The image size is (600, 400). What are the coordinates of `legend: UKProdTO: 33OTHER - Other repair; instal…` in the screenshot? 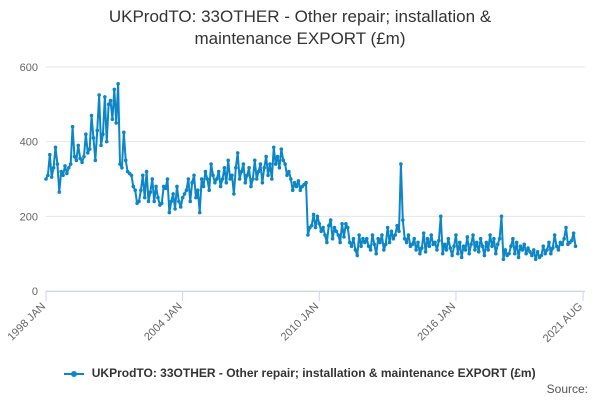 It's located at (300, 373).